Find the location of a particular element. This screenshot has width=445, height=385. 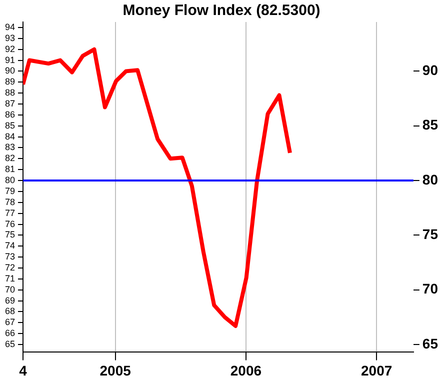

y-tick-label: 66 is located at coordinates (10, 333).